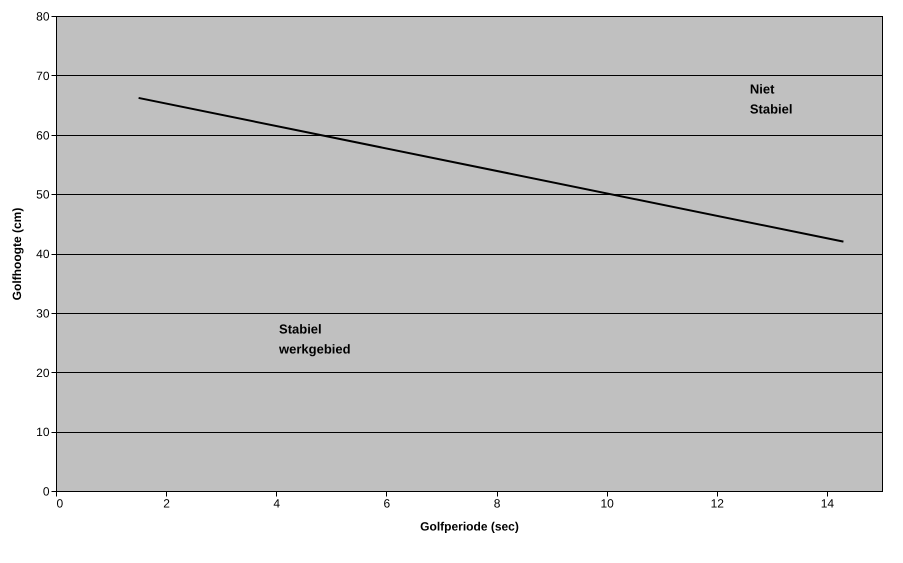  I want to click on y-axis-title: Golfhoogte (cm), so click(17, 254).